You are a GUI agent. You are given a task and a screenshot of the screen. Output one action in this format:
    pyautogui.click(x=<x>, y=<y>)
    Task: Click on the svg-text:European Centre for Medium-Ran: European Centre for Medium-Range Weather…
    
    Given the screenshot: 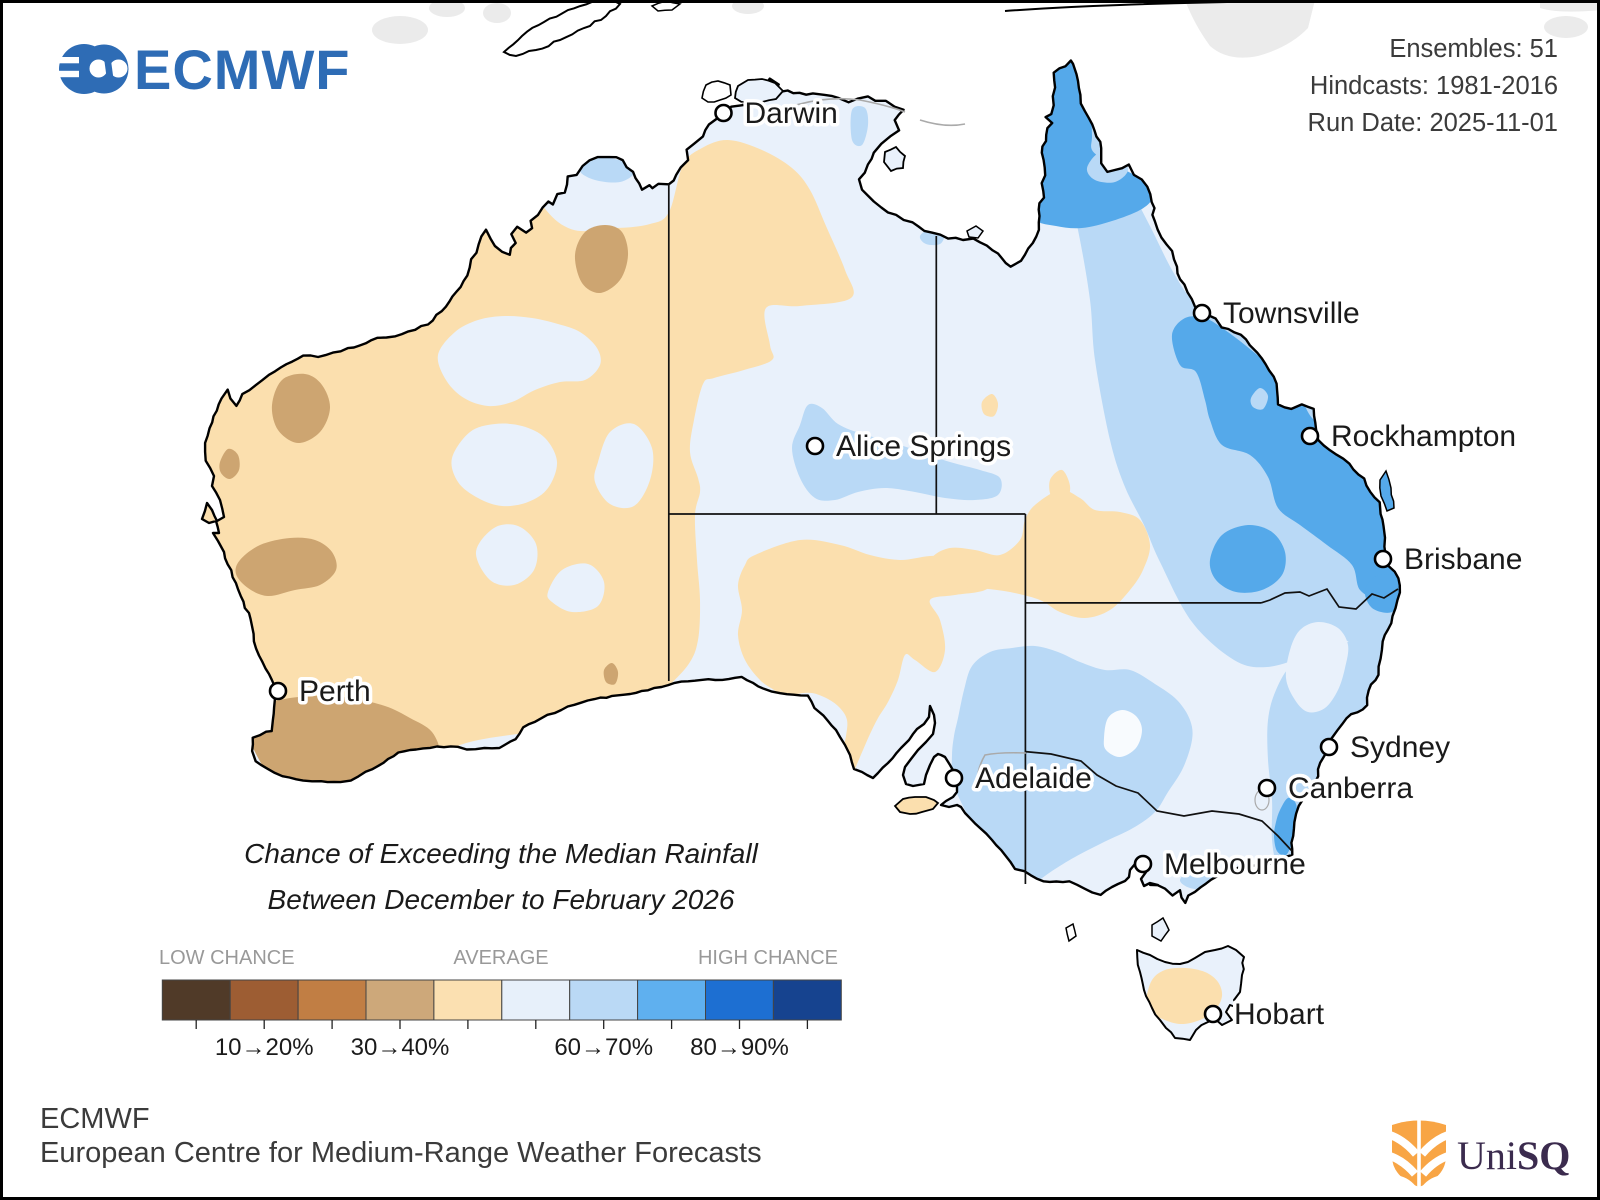 What is the action you would take?
    pyautogui.click(x=401, y=1153)
    